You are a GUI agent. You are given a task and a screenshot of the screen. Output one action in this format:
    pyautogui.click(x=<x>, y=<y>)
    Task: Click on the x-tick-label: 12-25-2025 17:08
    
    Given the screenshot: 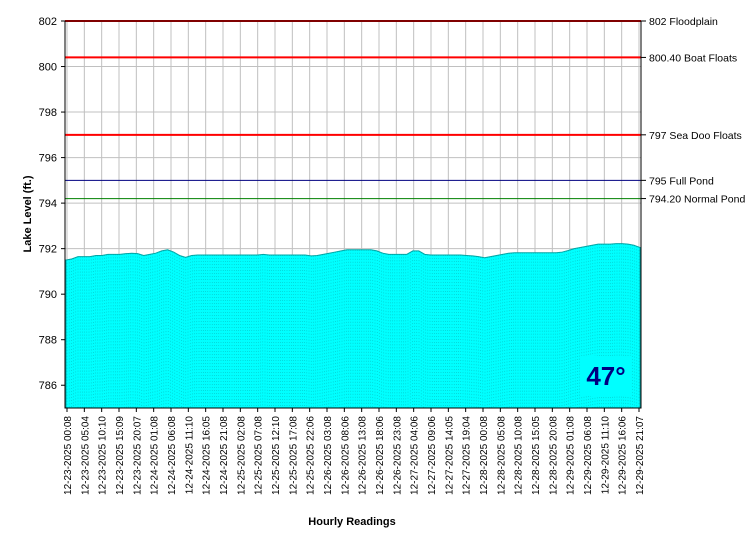 What is the action you would take?
    pyautogui.click(x=293, y=455)
    